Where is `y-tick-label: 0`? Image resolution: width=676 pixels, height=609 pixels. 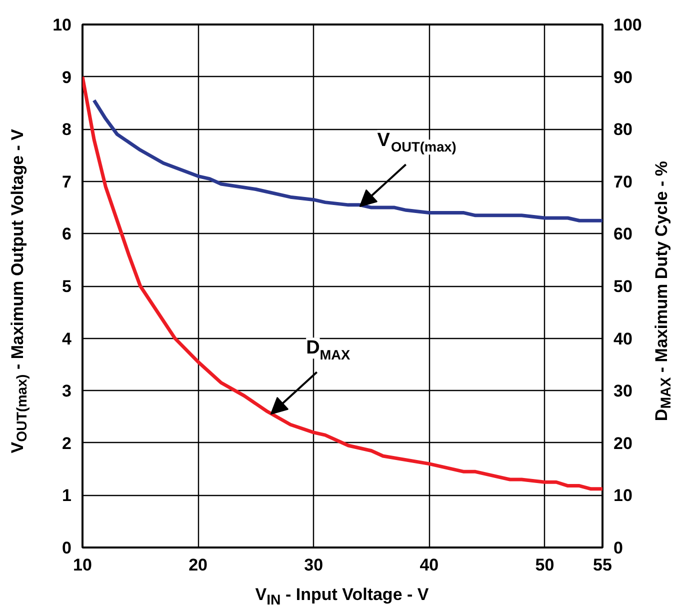
y-tick-label: 0 is located at coordinates (67, 548).